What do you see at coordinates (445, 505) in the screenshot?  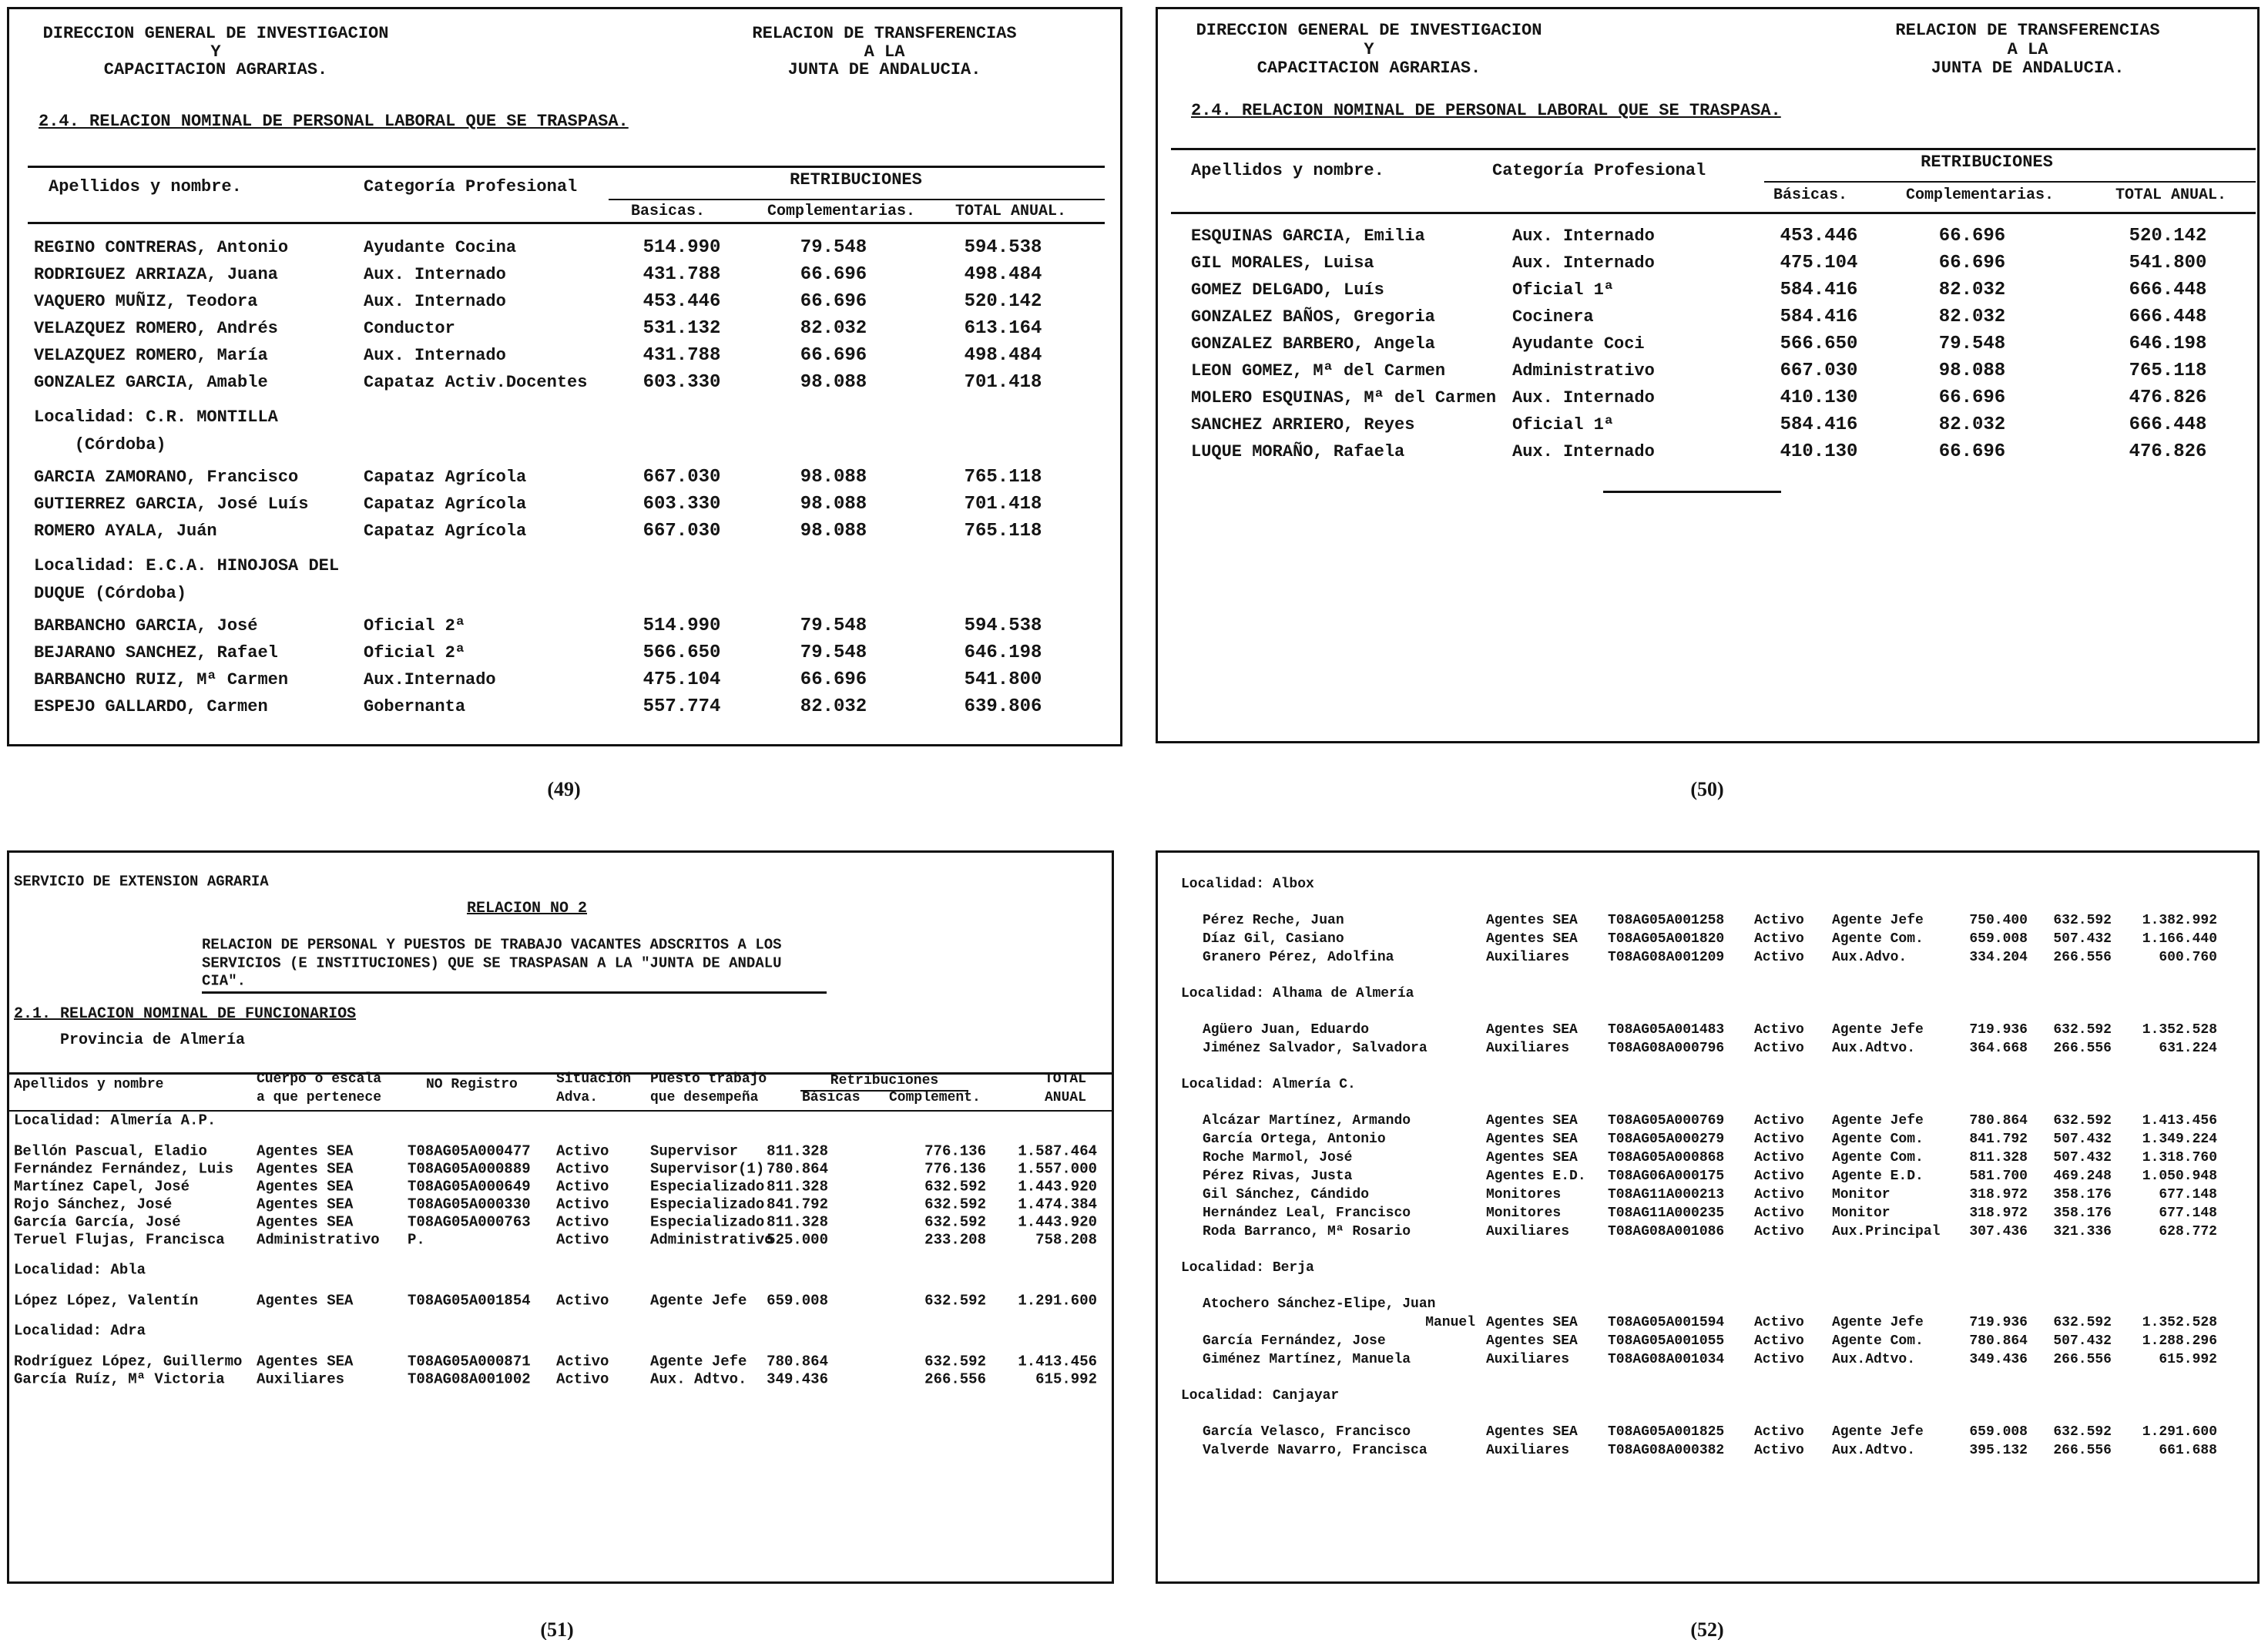 I see `table-cell: Capataz Agrícola` at bounding box center [445, 505].